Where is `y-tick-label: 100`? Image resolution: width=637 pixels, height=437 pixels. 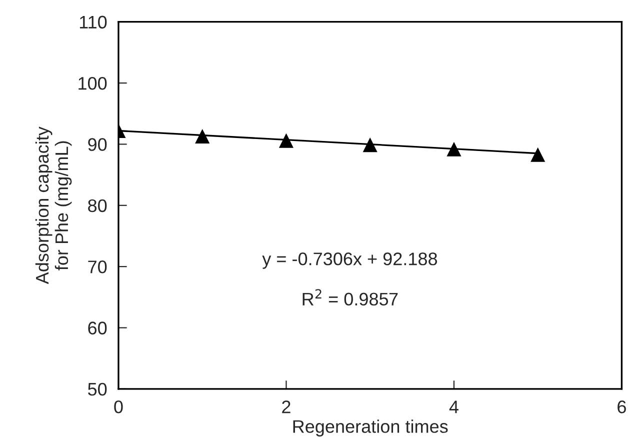
y-tick-label: 100 is located at coordinates (92, 83).